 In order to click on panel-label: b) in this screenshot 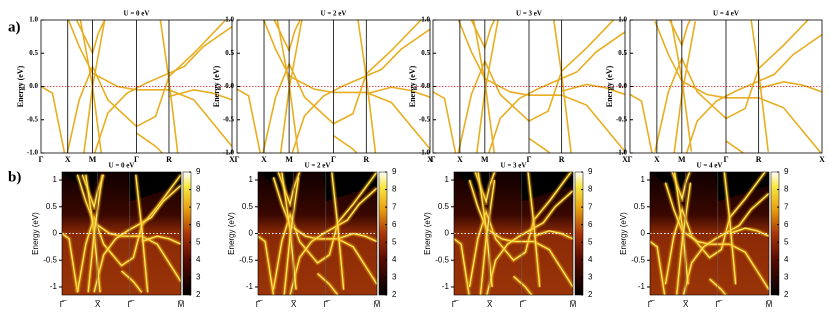, I will do `click(14, 177)`.